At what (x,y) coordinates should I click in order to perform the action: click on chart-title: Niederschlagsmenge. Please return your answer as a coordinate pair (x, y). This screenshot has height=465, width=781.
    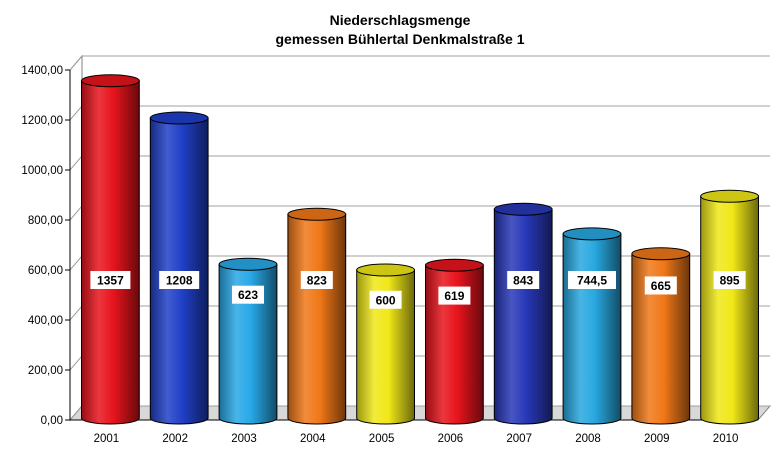
    Looking at the image, I should click on (400, 20).